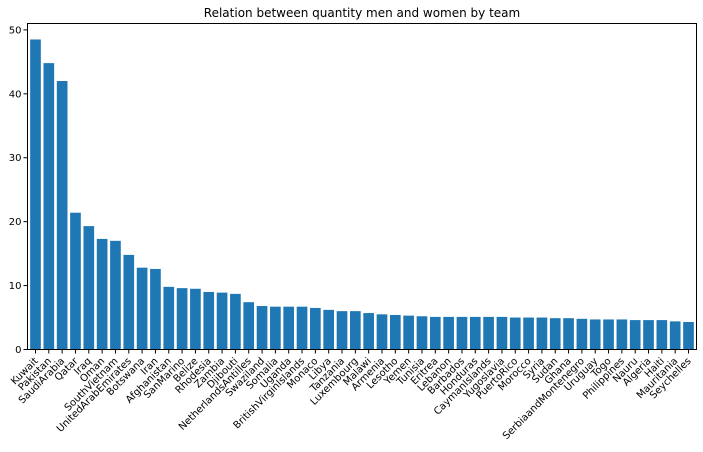 This screenshot has width=703, height=452. Describe the element at coordinates (528, 333) in the screenshot. I see `bar-morocco` at that location.